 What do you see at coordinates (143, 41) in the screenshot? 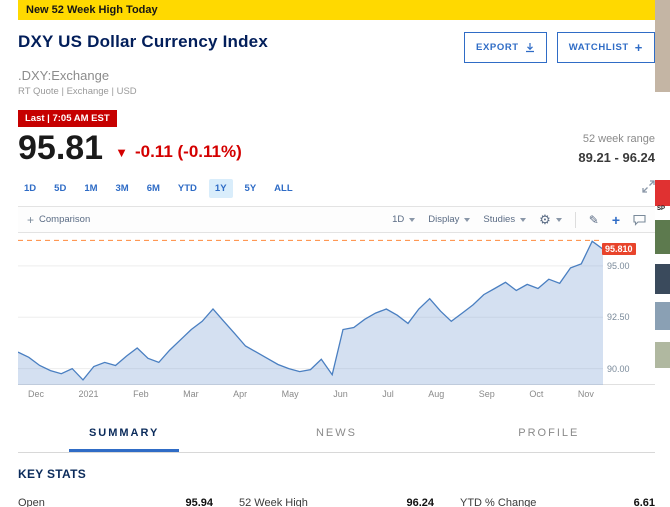
I see `page-title: DXY US Dollar Currency Index` at bounding box center [143, 41].